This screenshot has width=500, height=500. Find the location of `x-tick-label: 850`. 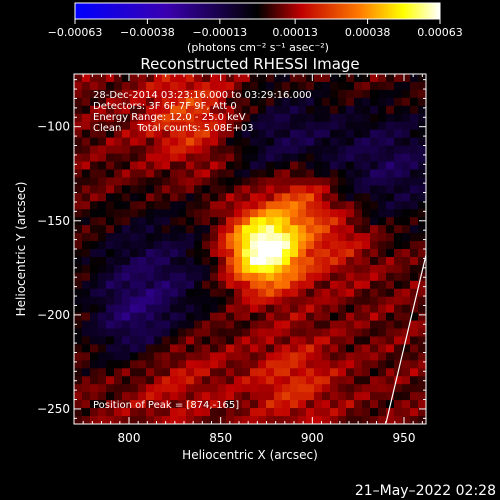

x-tick-label: 850 is located at coordinates (220, 438).